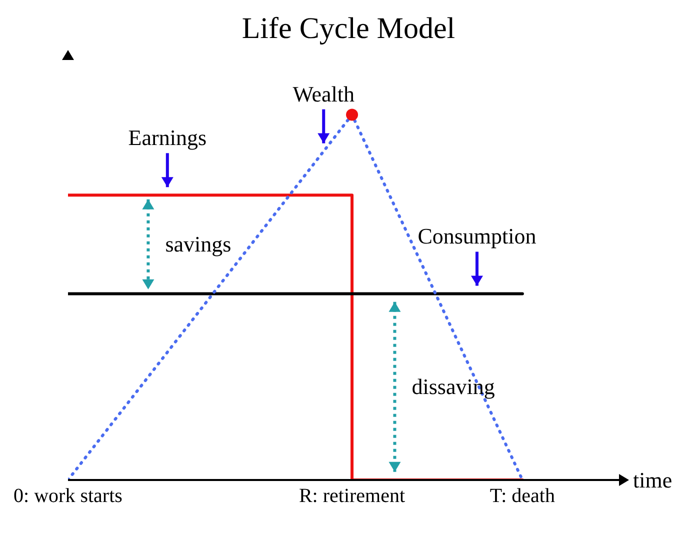 The width and height of the screenshot is (697, 536). Describe the element at coordinates (477, 236) in the screenshot. I see `text: Consumption` at that location.